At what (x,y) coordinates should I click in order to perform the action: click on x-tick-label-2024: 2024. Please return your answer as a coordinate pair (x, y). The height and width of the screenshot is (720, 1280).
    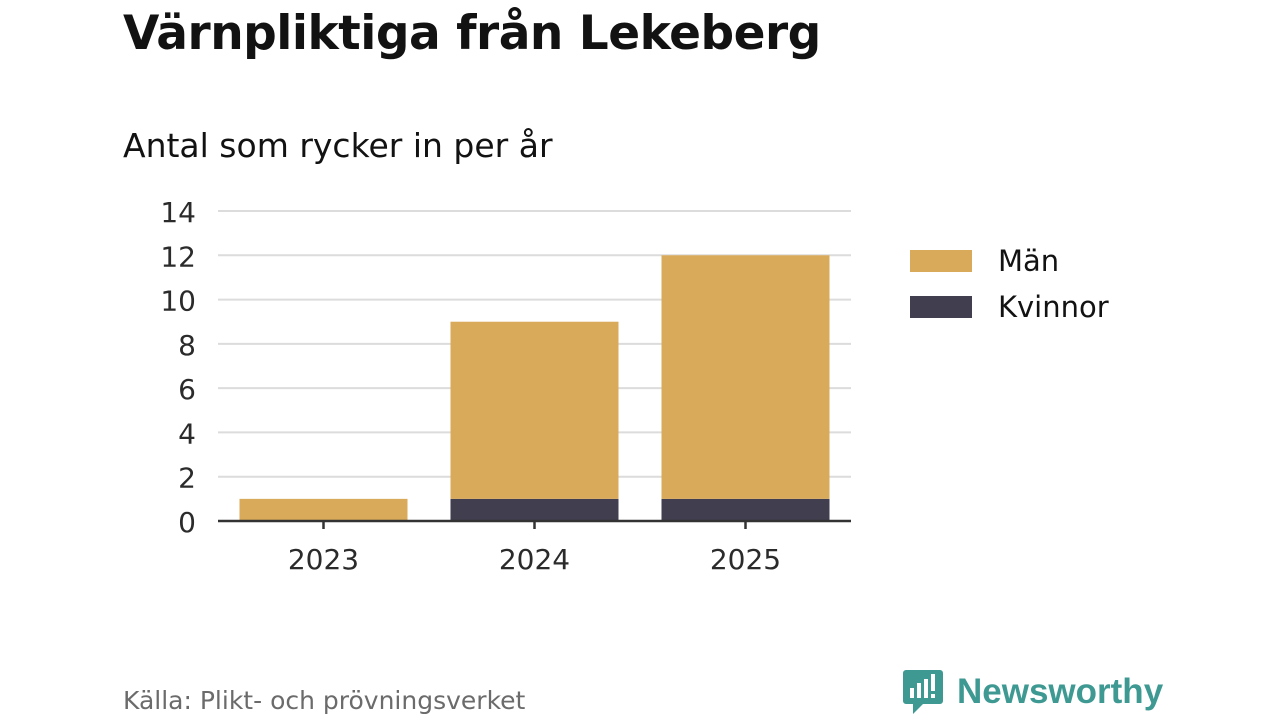
    Looking at the image, I should click on (534, 559).